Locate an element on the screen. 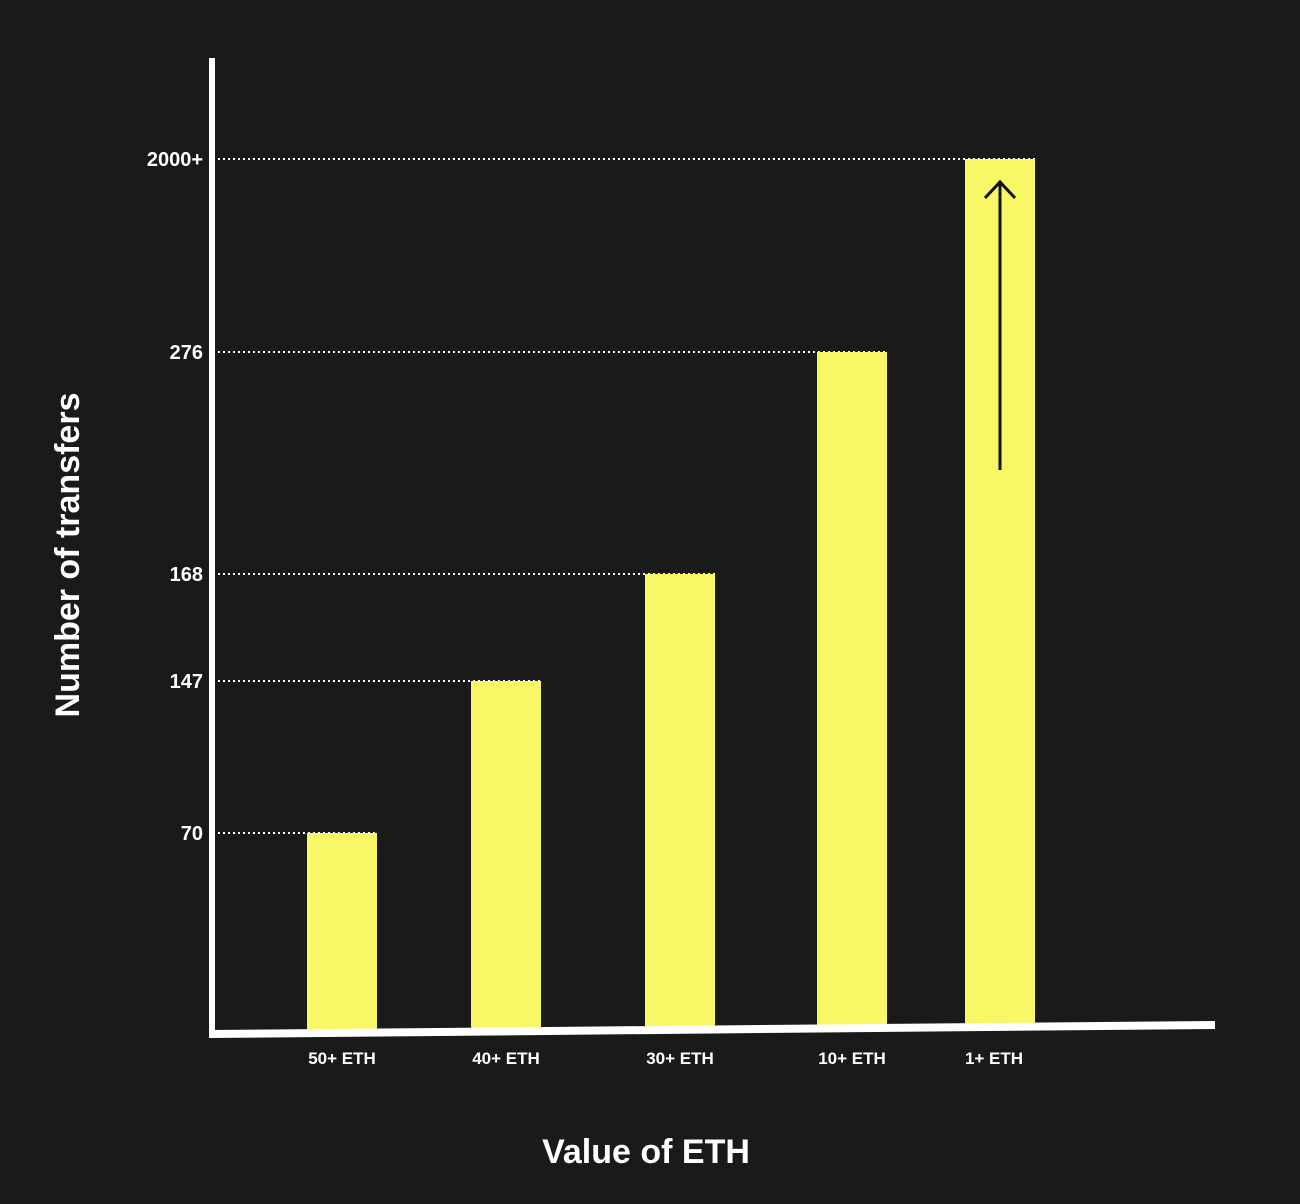  x-tick-label: 10+ ETH is located at coordinates (852, 1058).